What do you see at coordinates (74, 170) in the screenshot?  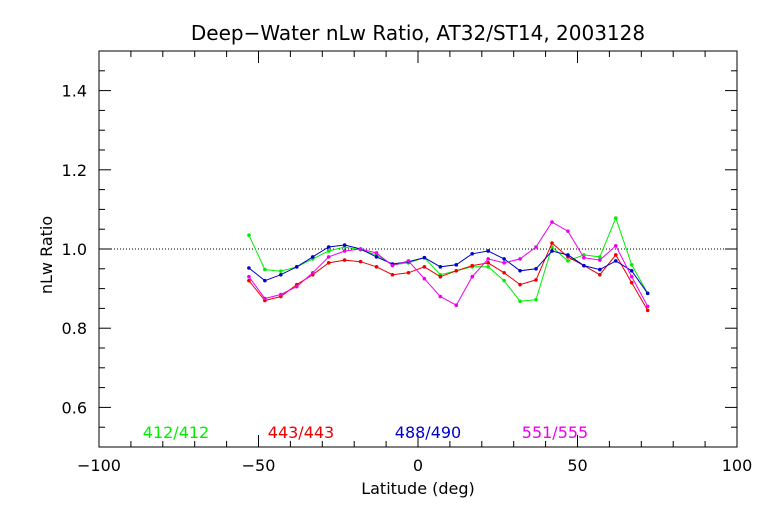 I see `y-tick-label: 1.2` at bounding box center [74, 170].